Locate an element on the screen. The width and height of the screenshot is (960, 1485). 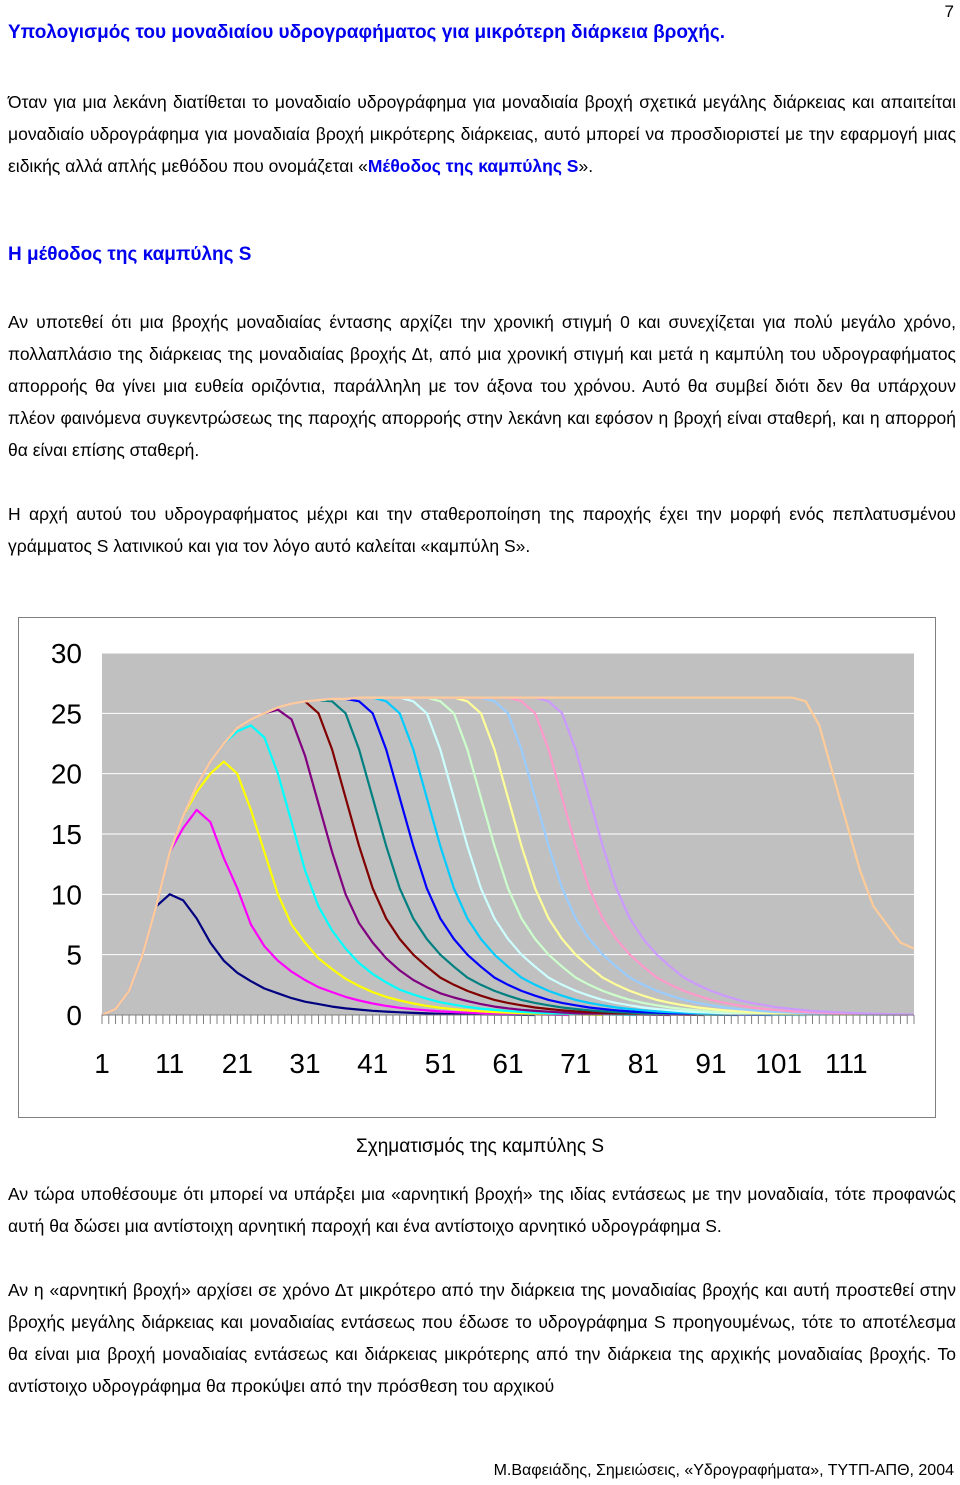
y-tick-label: 20 is located at coordinates (66, 774).